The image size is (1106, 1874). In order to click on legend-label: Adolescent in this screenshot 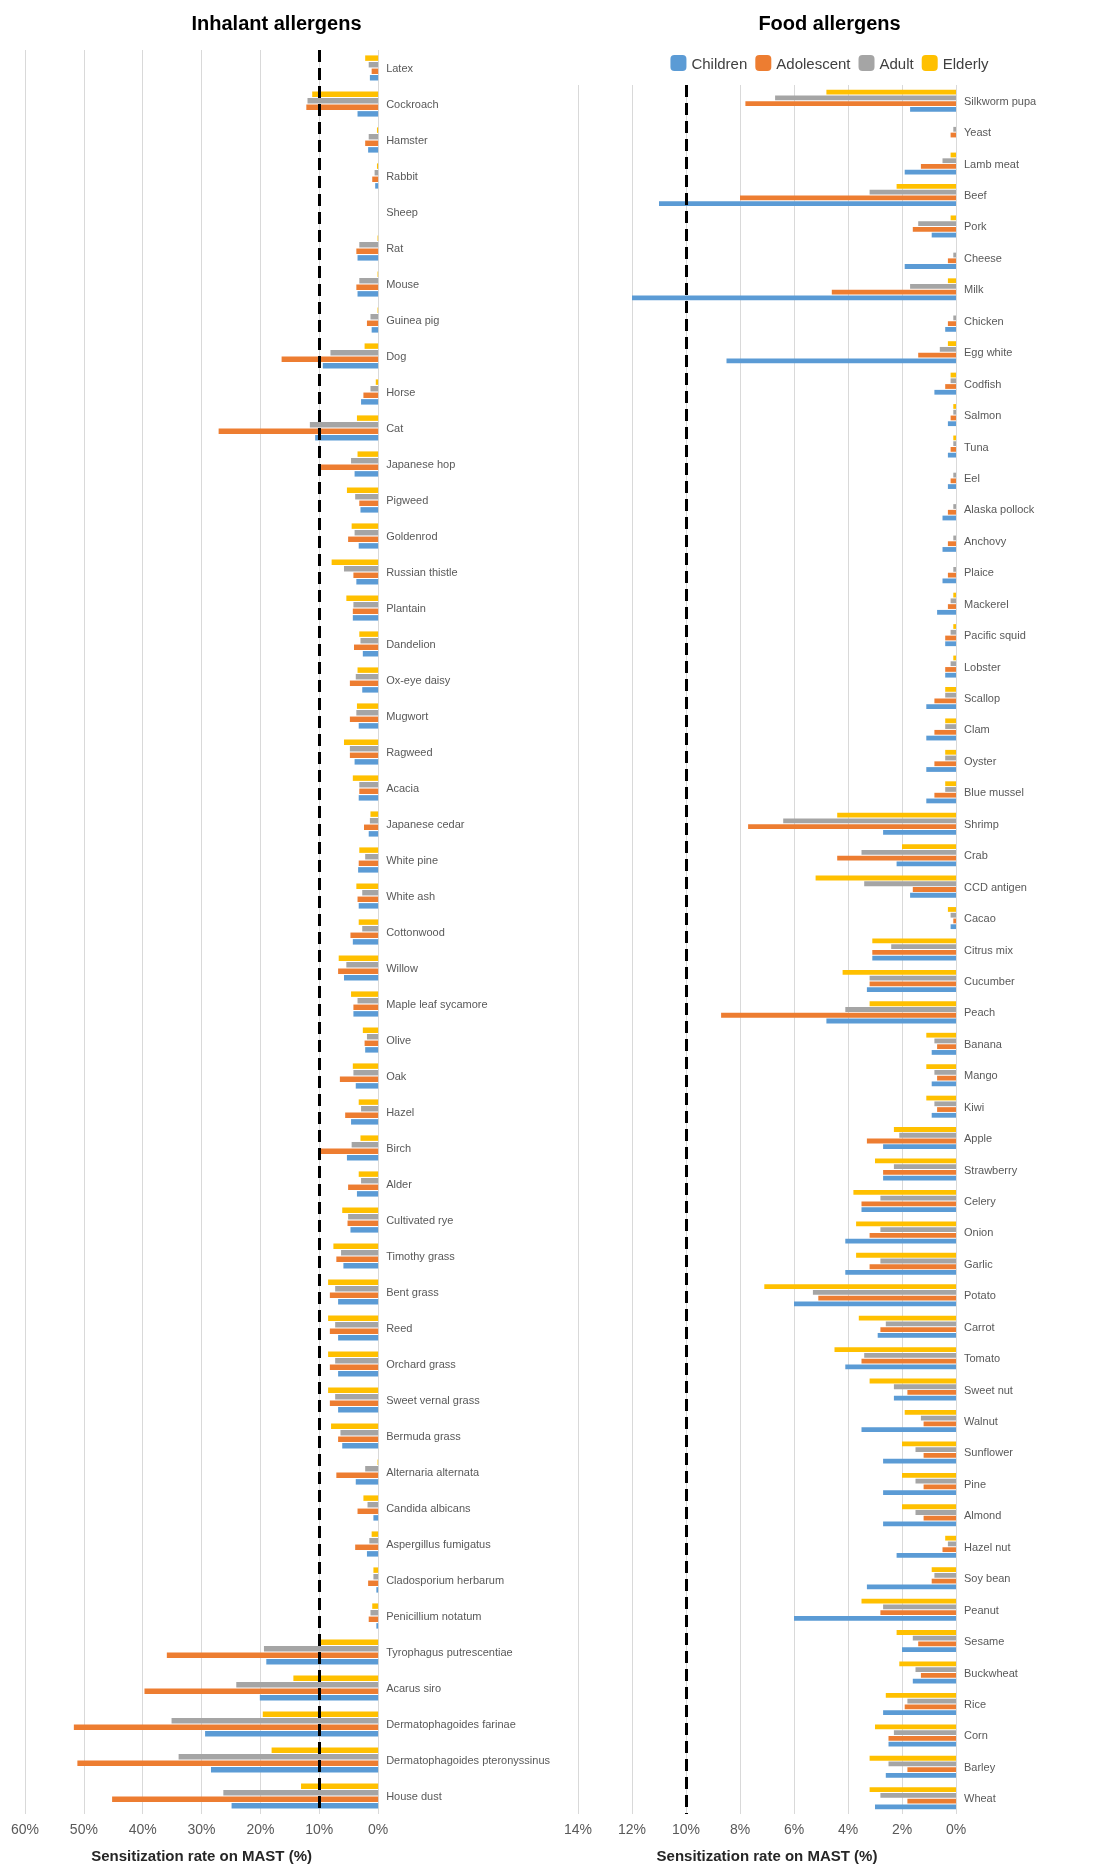, I will do `click(814, 63)`.